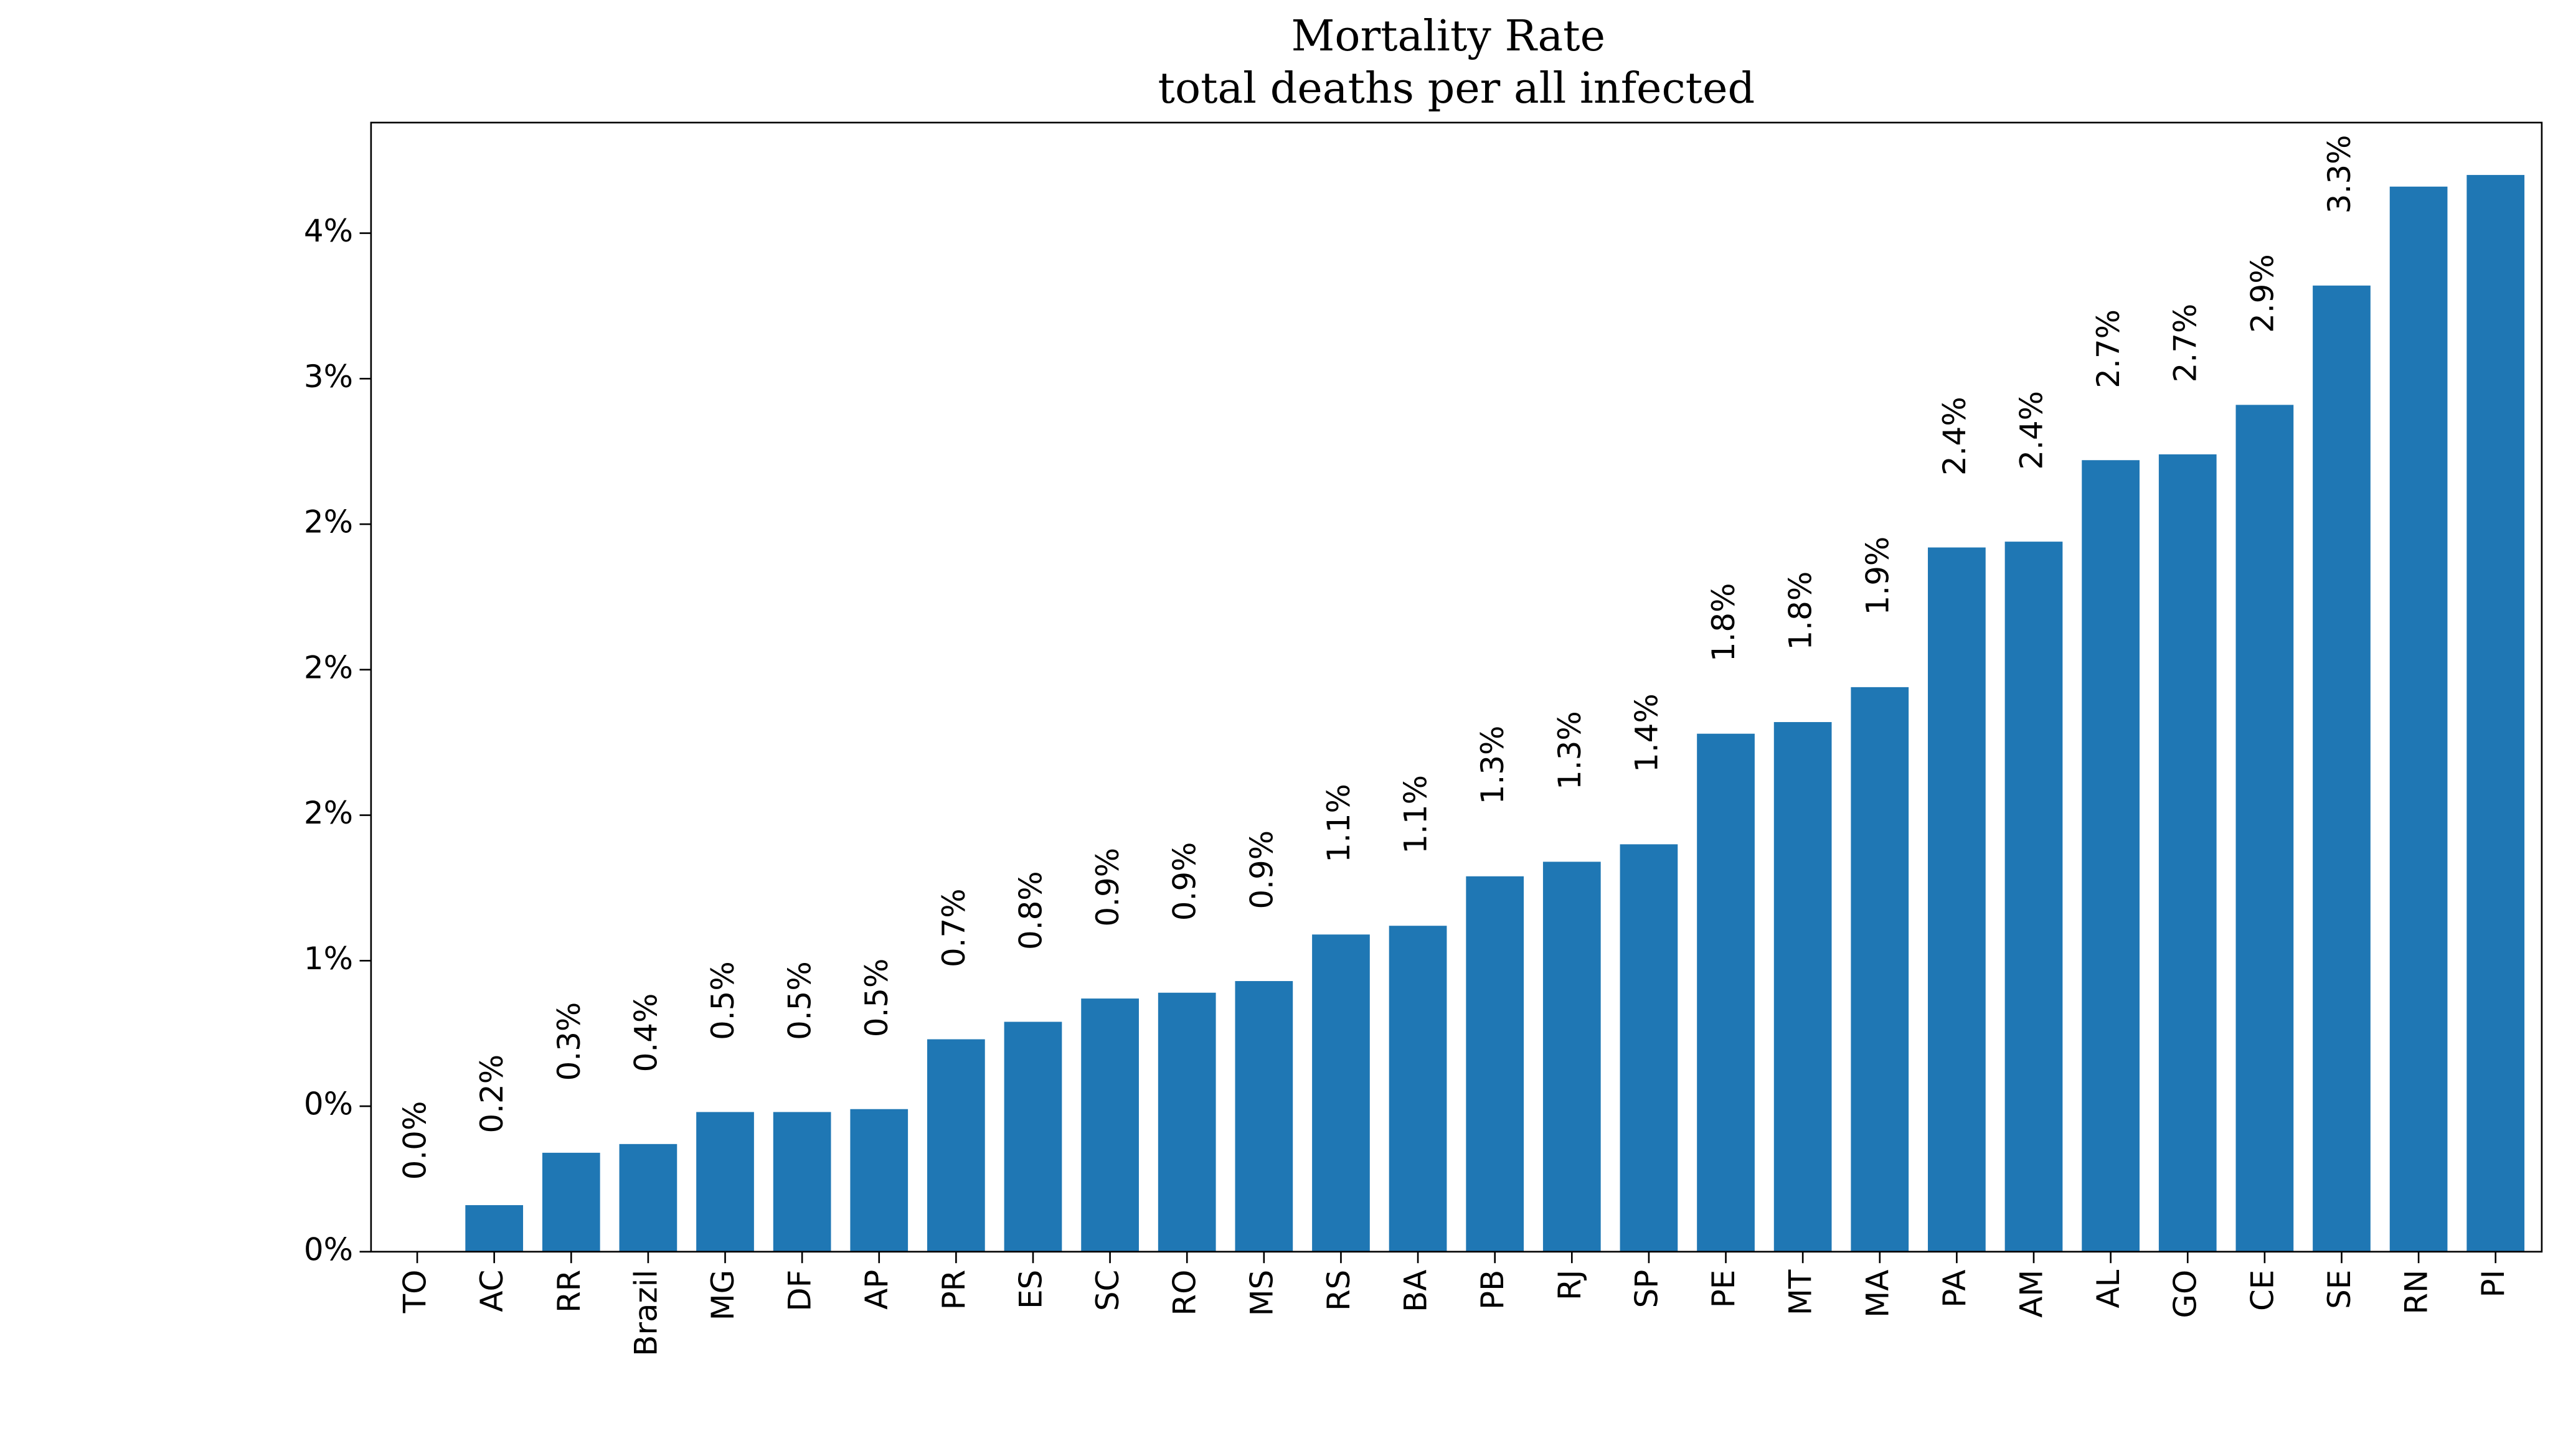 Image resolution: width=2563 pixels, height=1456 pixels. I want to click on value-label: 1.4%, so click(1646, 733).